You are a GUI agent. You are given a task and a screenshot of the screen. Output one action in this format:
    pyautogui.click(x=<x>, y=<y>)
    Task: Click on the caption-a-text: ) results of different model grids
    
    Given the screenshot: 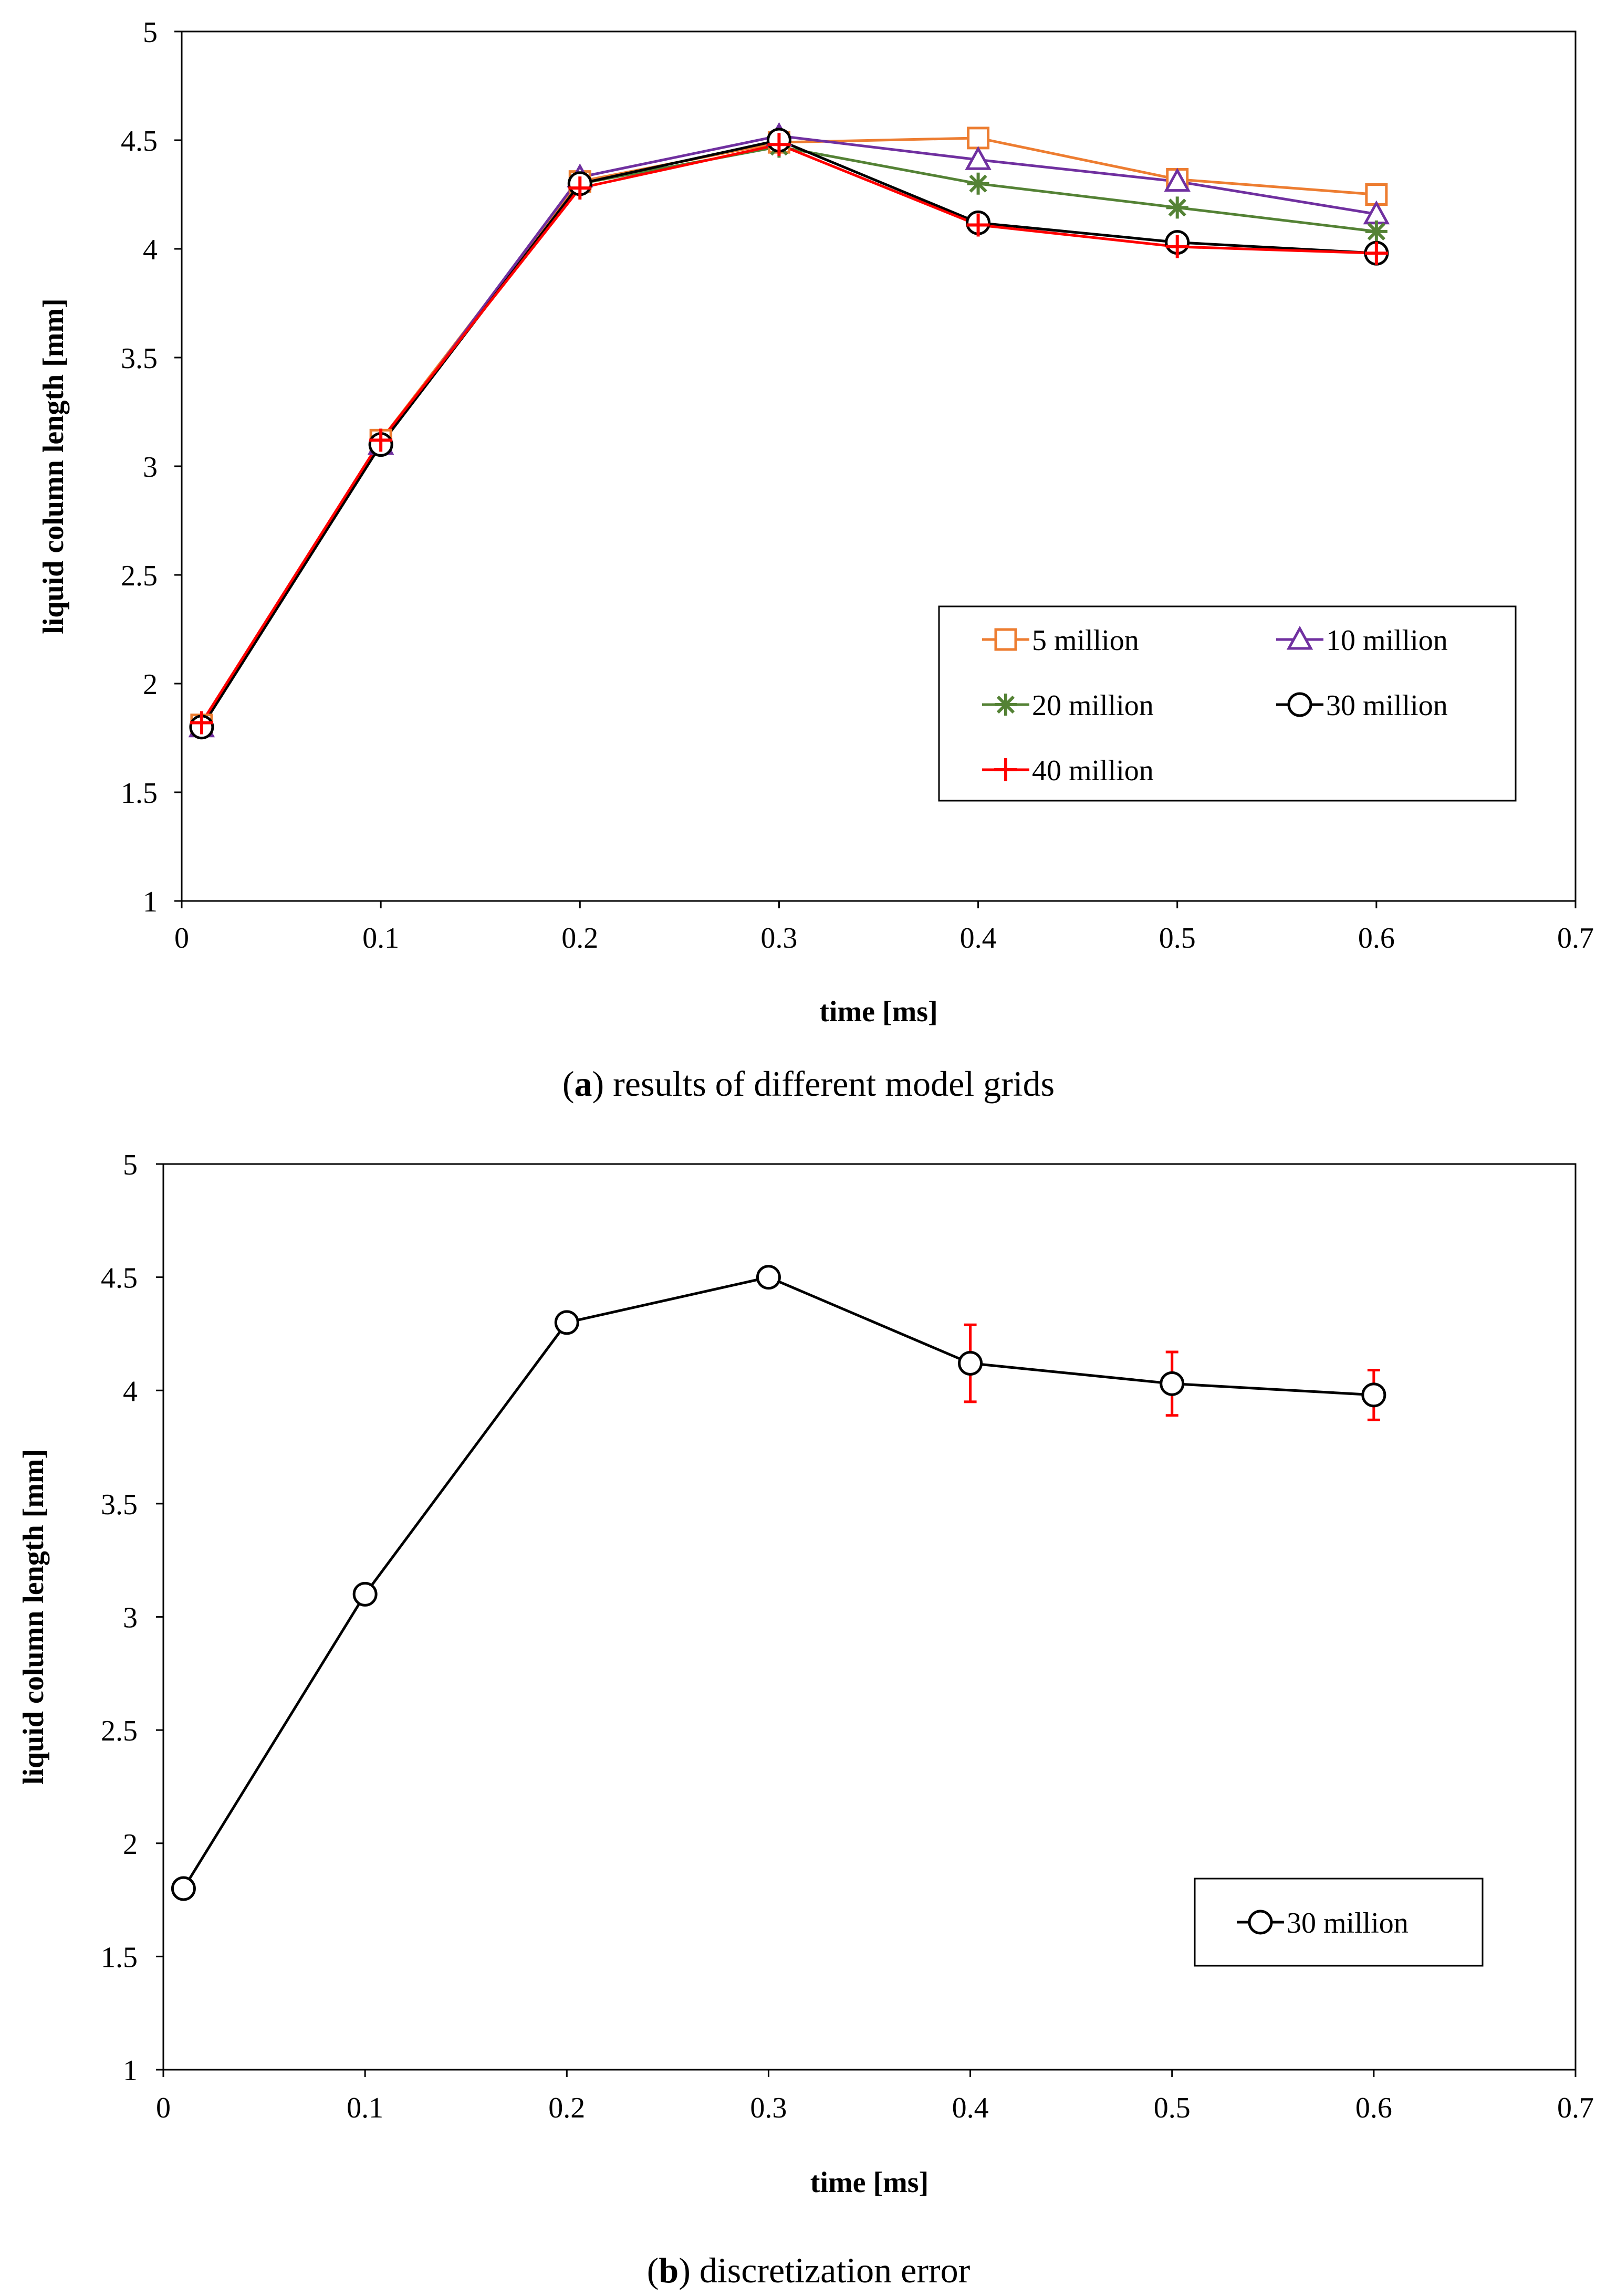 What is the action you would take?
    pyautogui.click(x=823, y=1084)
    